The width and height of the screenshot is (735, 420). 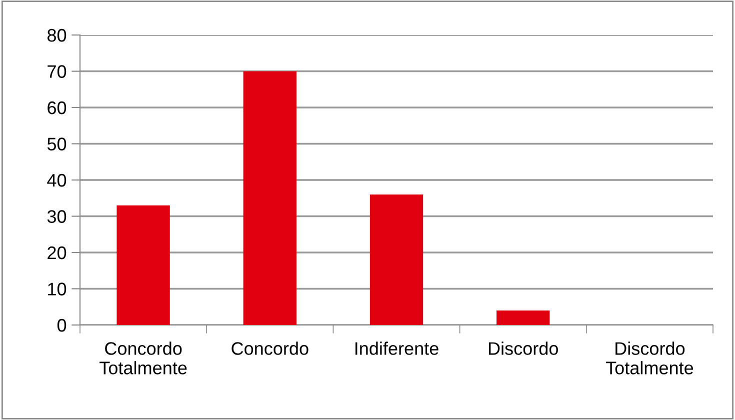 What do you see at coordinates (270, 348) in the screenshot?
I see `x-tick-label: Concordo` at bounding box center [270, 348].